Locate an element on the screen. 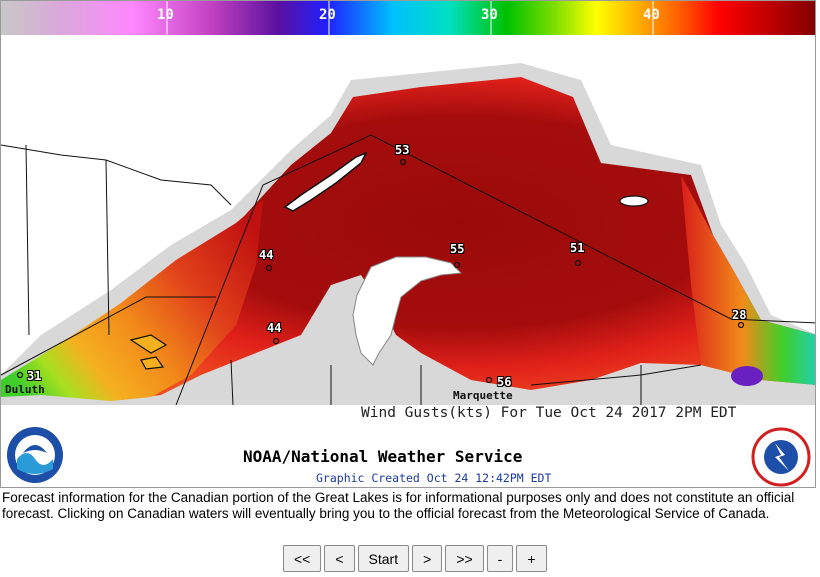 Image resolution: width=820 pixels, height=577 pixels. station-value-keweenaw: 55 is located at coordinates (457, 249).